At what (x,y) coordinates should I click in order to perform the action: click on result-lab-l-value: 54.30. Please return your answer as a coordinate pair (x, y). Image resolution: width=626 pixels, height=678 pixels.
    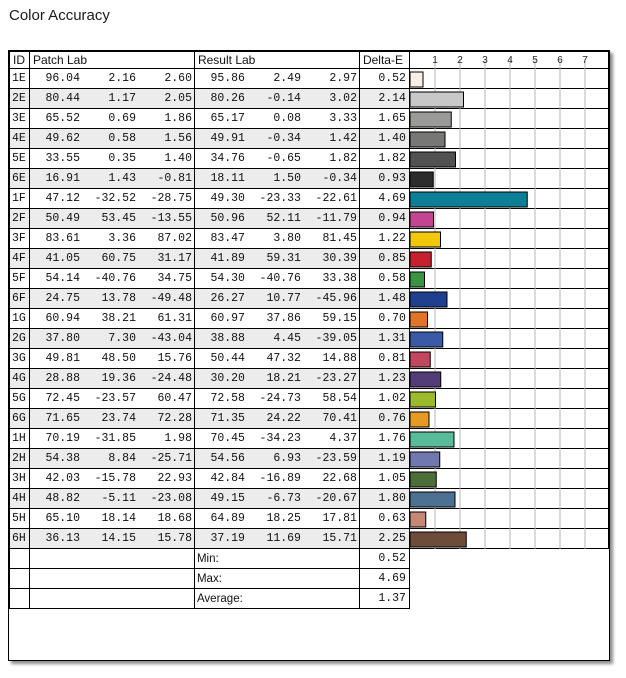
    Looking at the image, I should click on (227, 278).